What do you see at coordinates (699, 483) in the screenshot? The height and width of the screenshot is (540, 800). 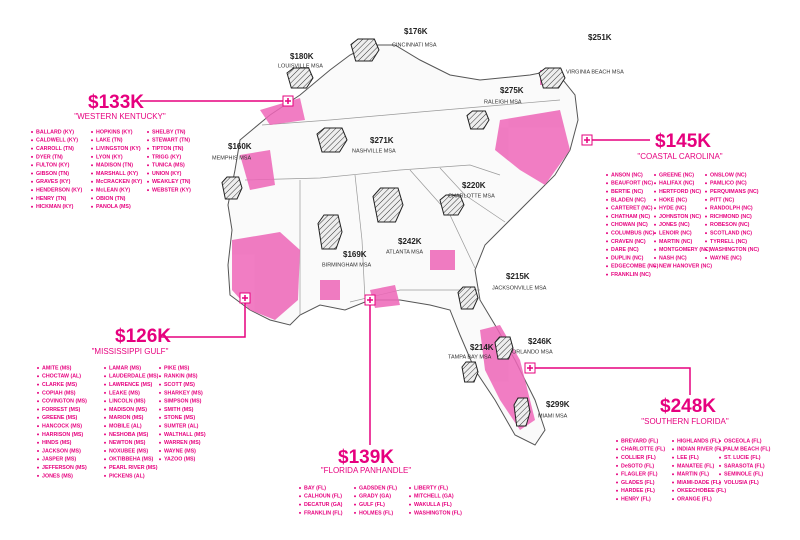 I see `county: MIAMI-DADE (FL)` at bounding box center [699, 483].